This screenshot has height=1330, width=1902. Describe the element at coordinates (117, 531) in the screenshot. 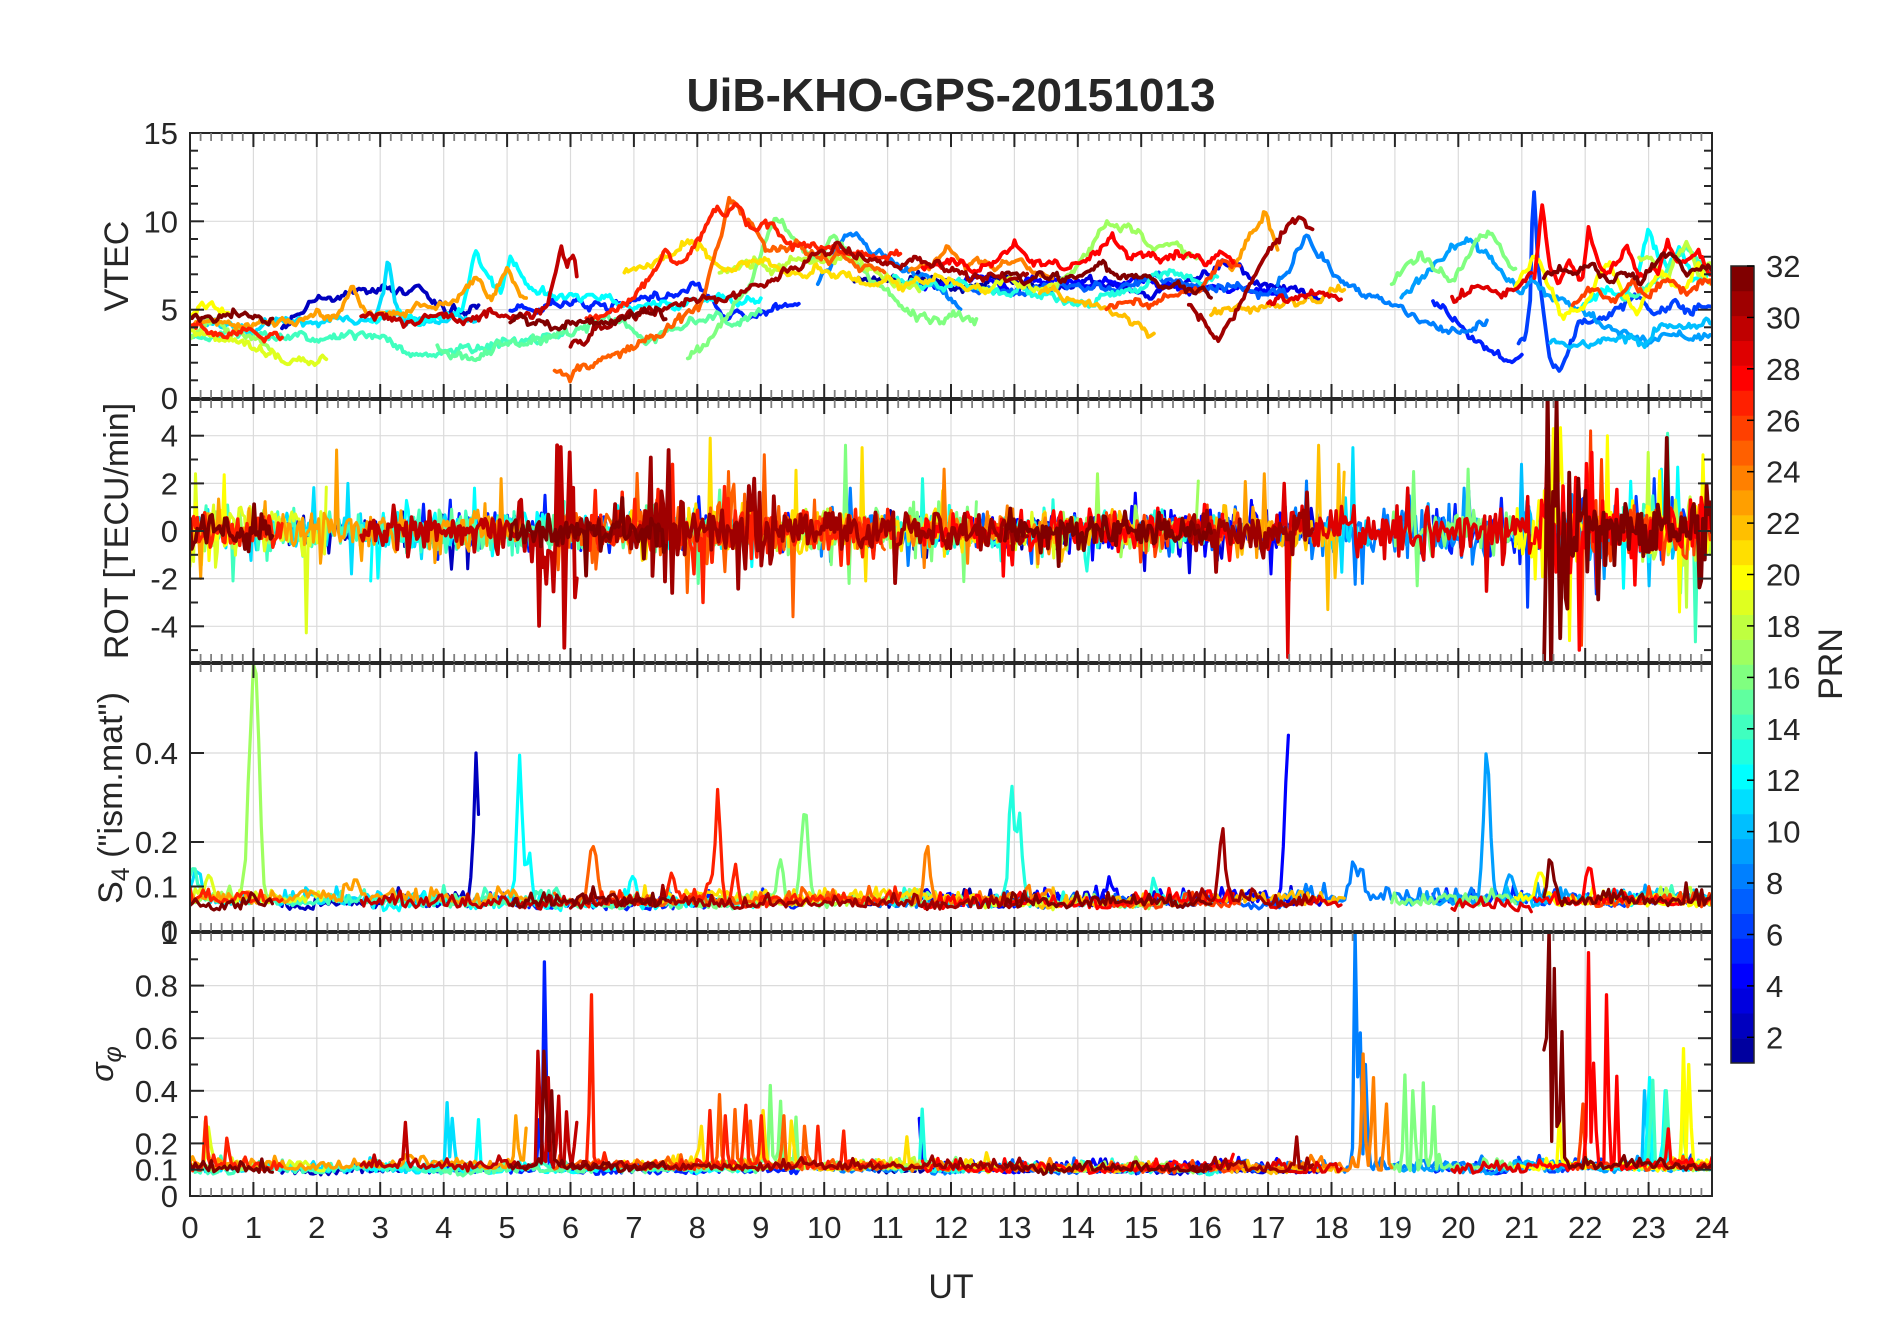

I see `svg-text: ROT [TECU/min]` at that location.